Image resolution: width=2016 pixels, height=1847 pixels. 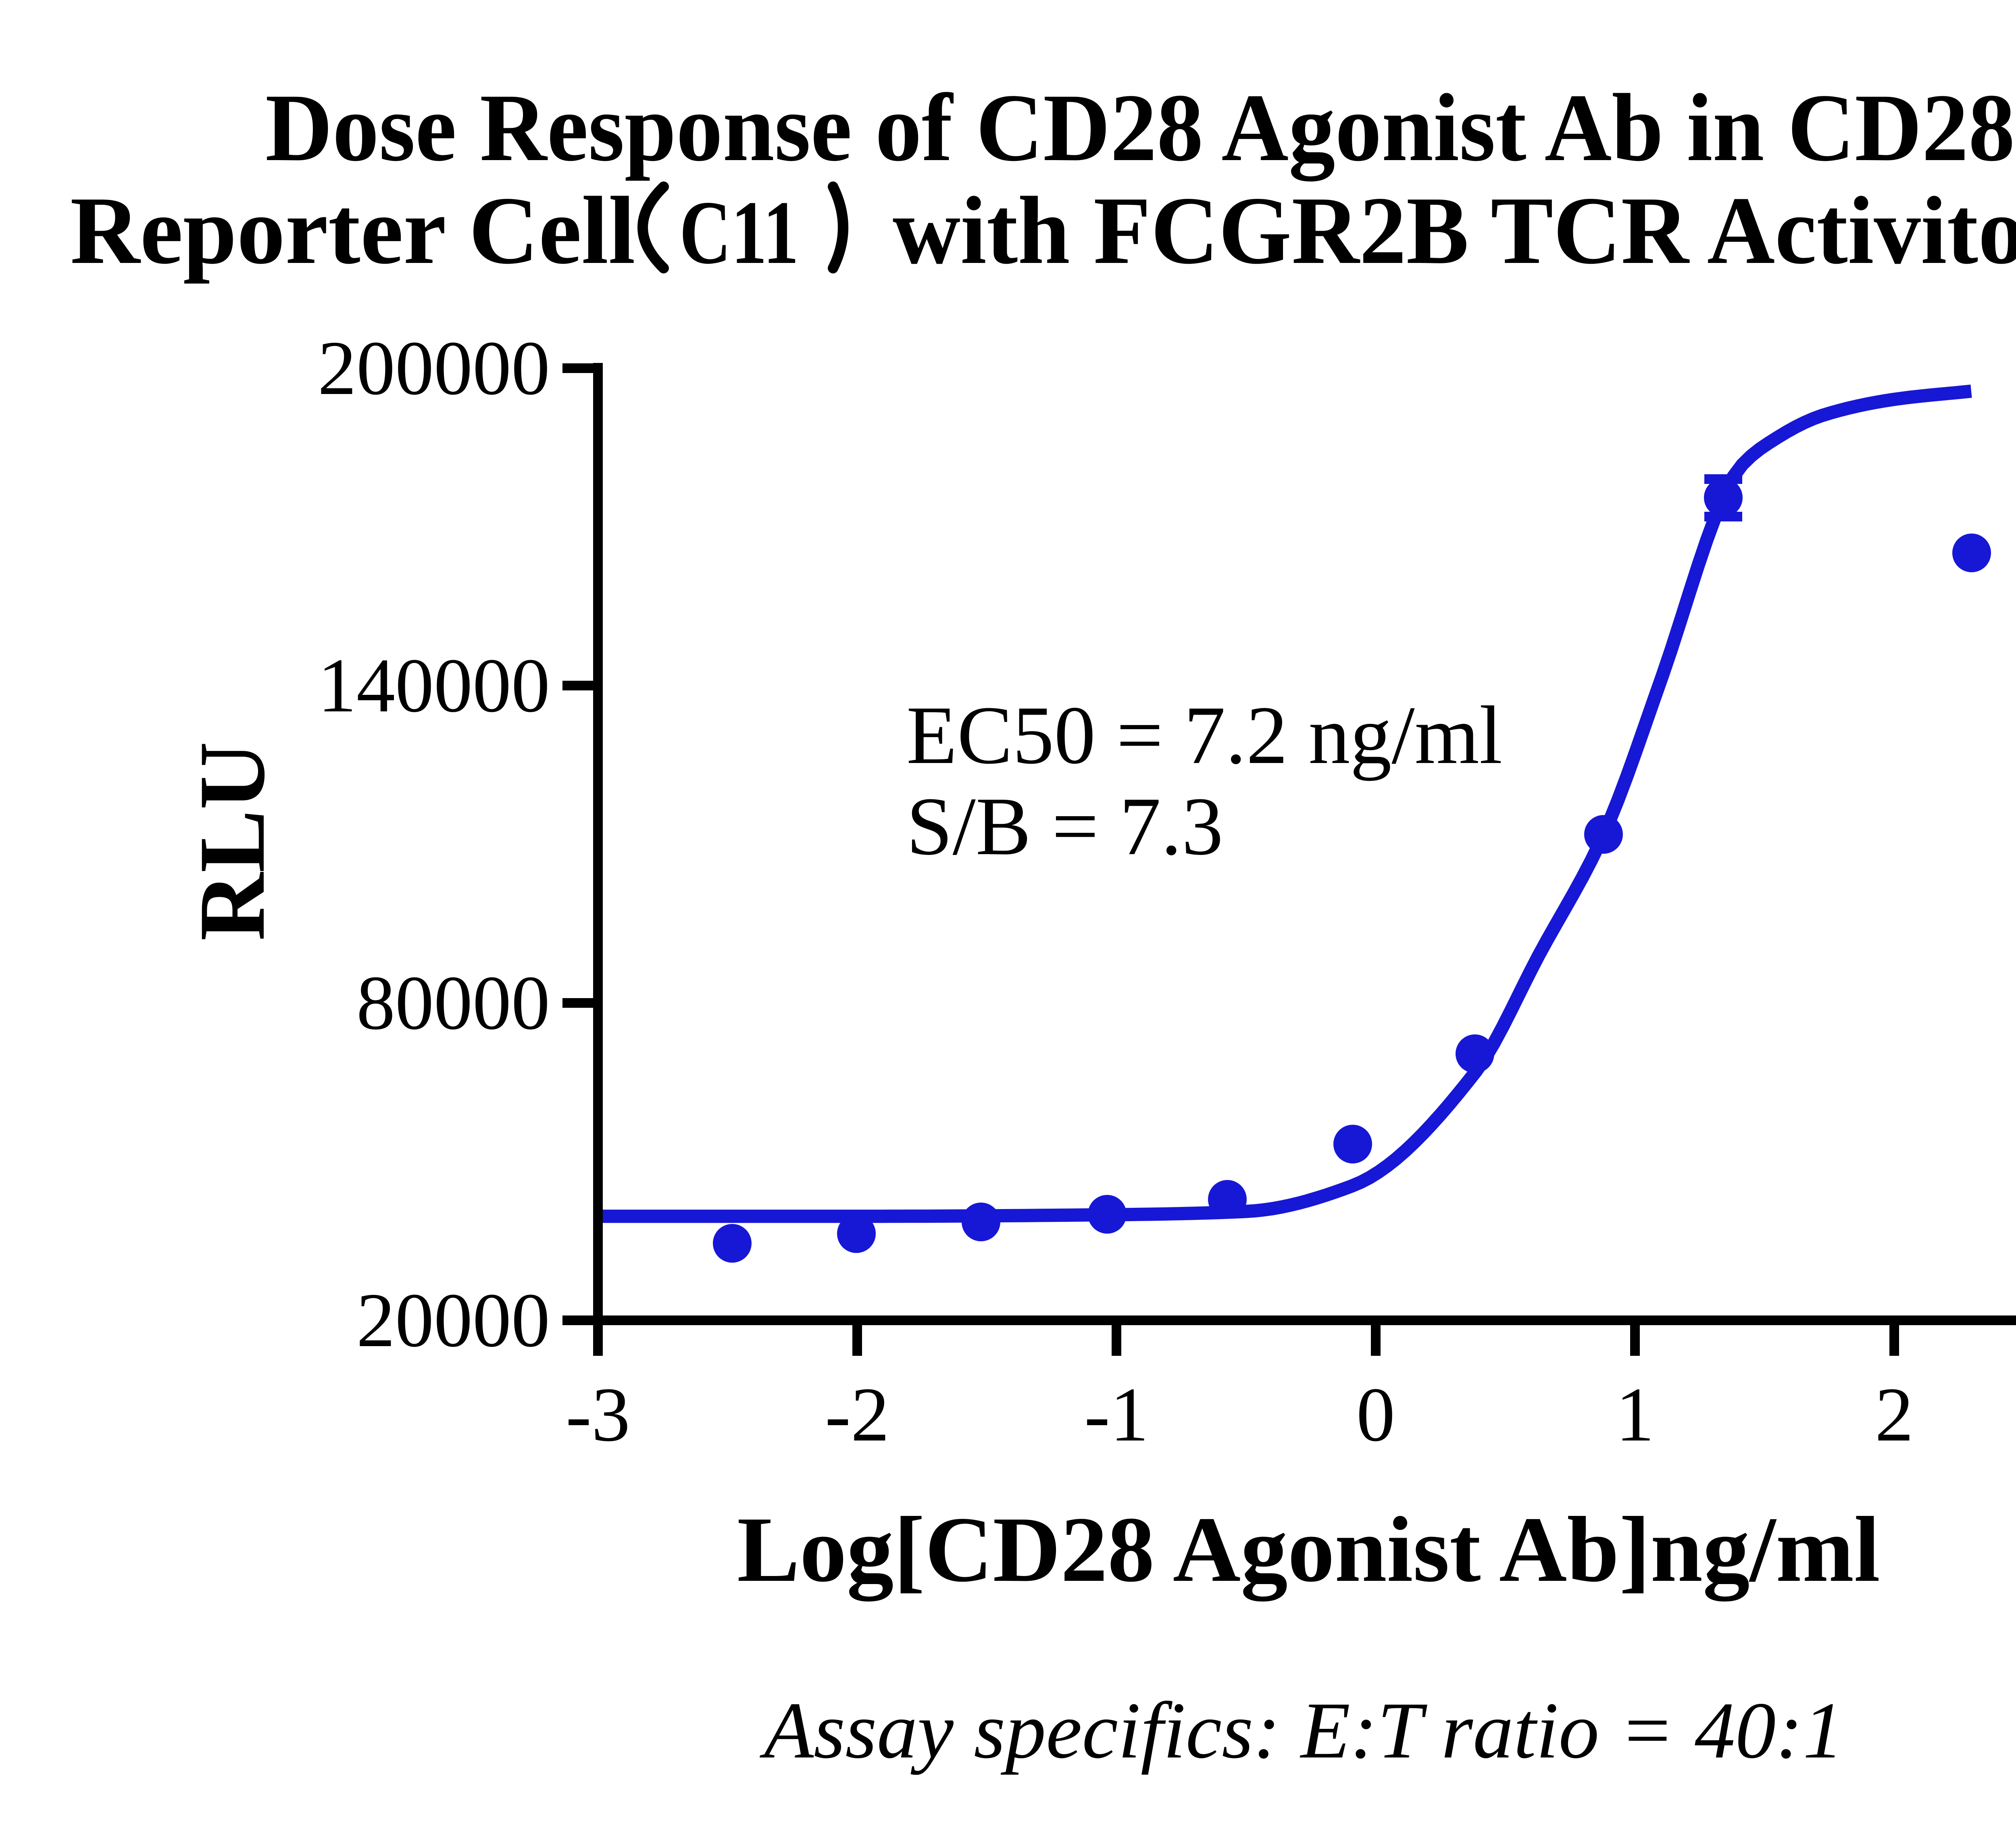 I want to click on svg-text: EC50 = 7.2 ng/ml, so click(x=1204, y=735).